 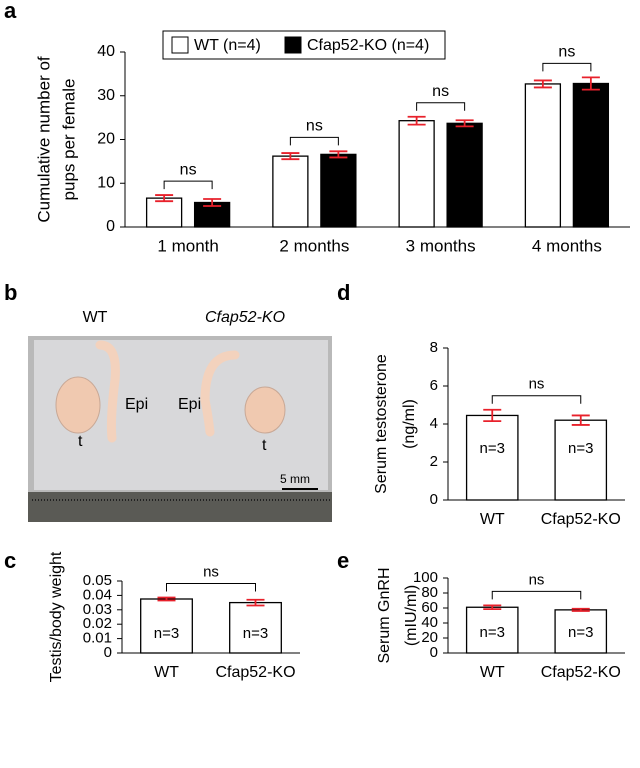 I want to click on y-tick-label: 30, so click(x=106, y=95).